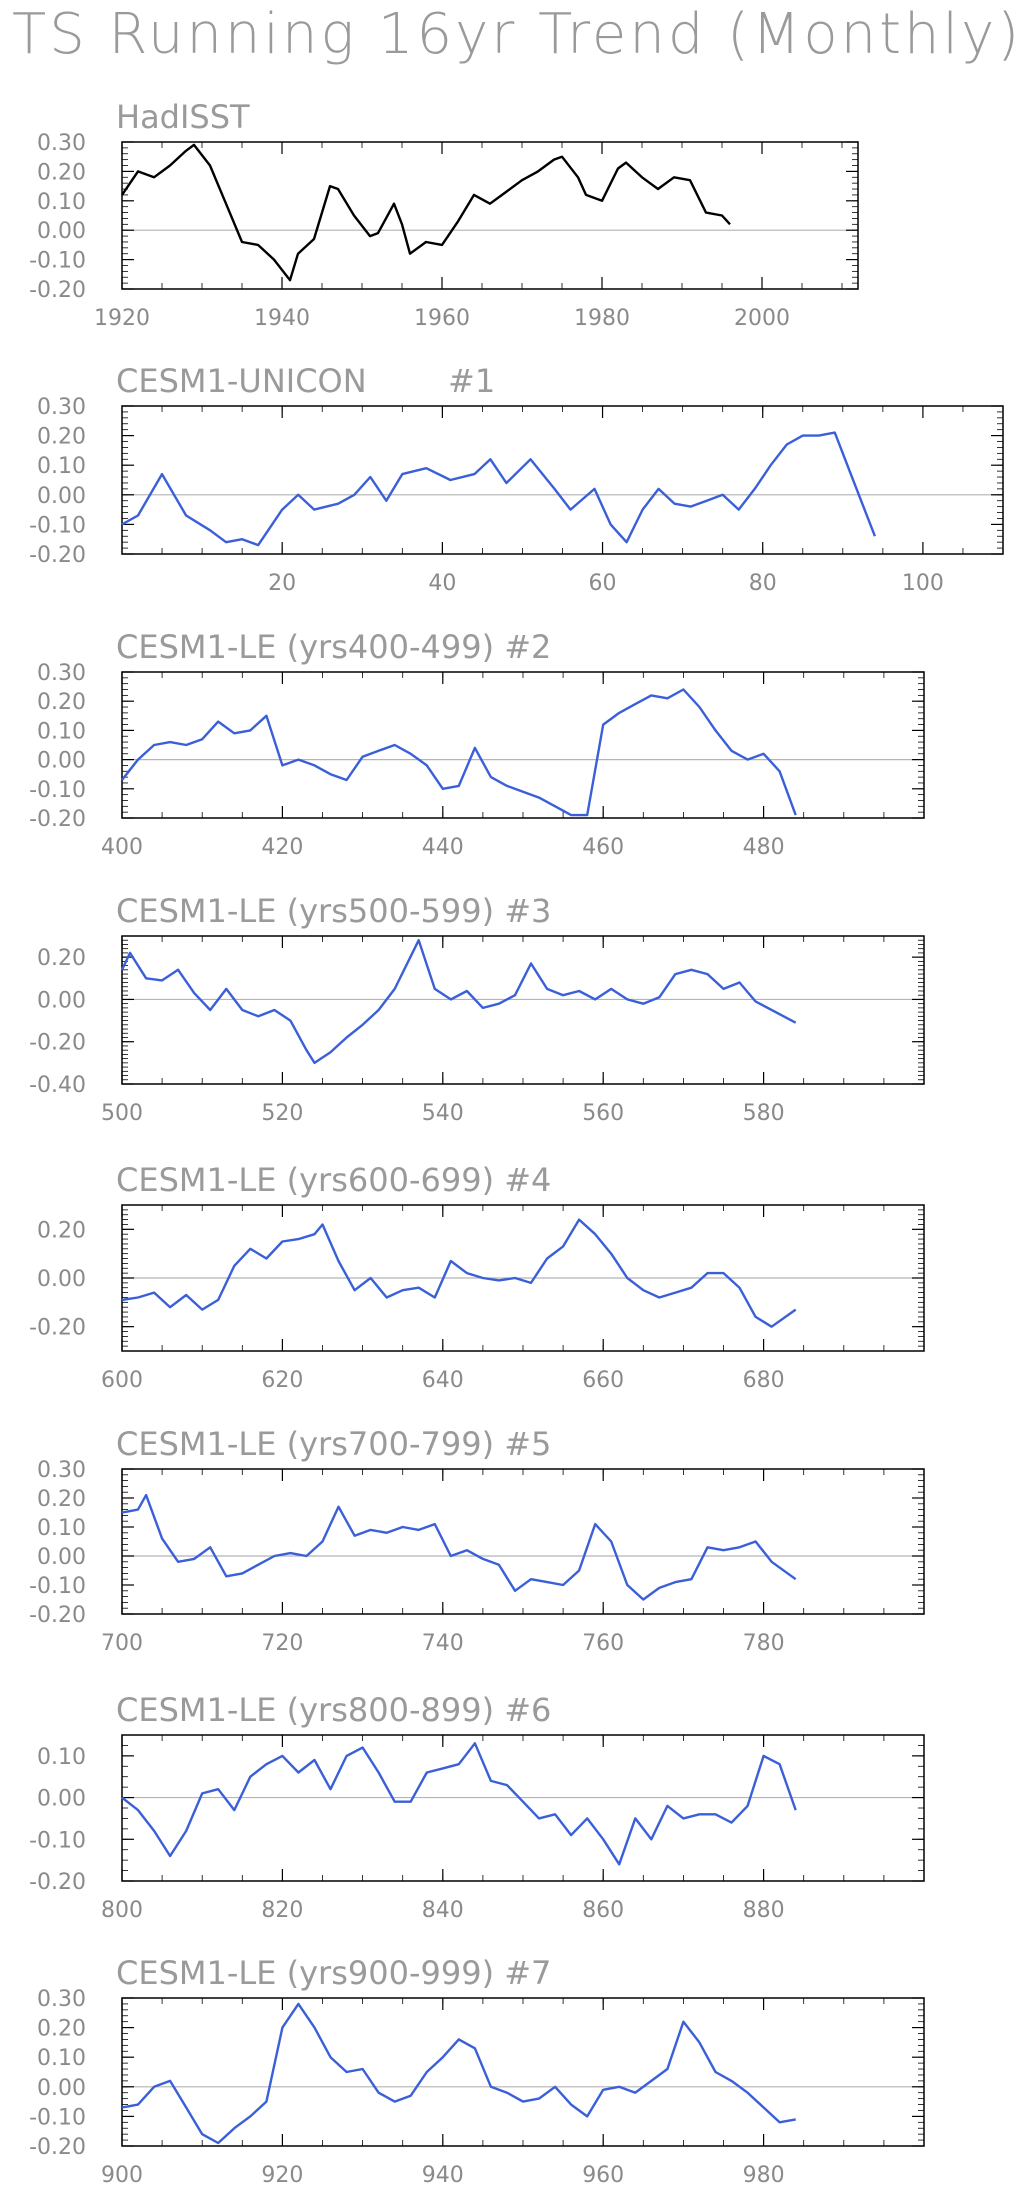 This screenshot has height=2206, width=1018. I want to click on x-tick-label: 1980, so click(602, 318).